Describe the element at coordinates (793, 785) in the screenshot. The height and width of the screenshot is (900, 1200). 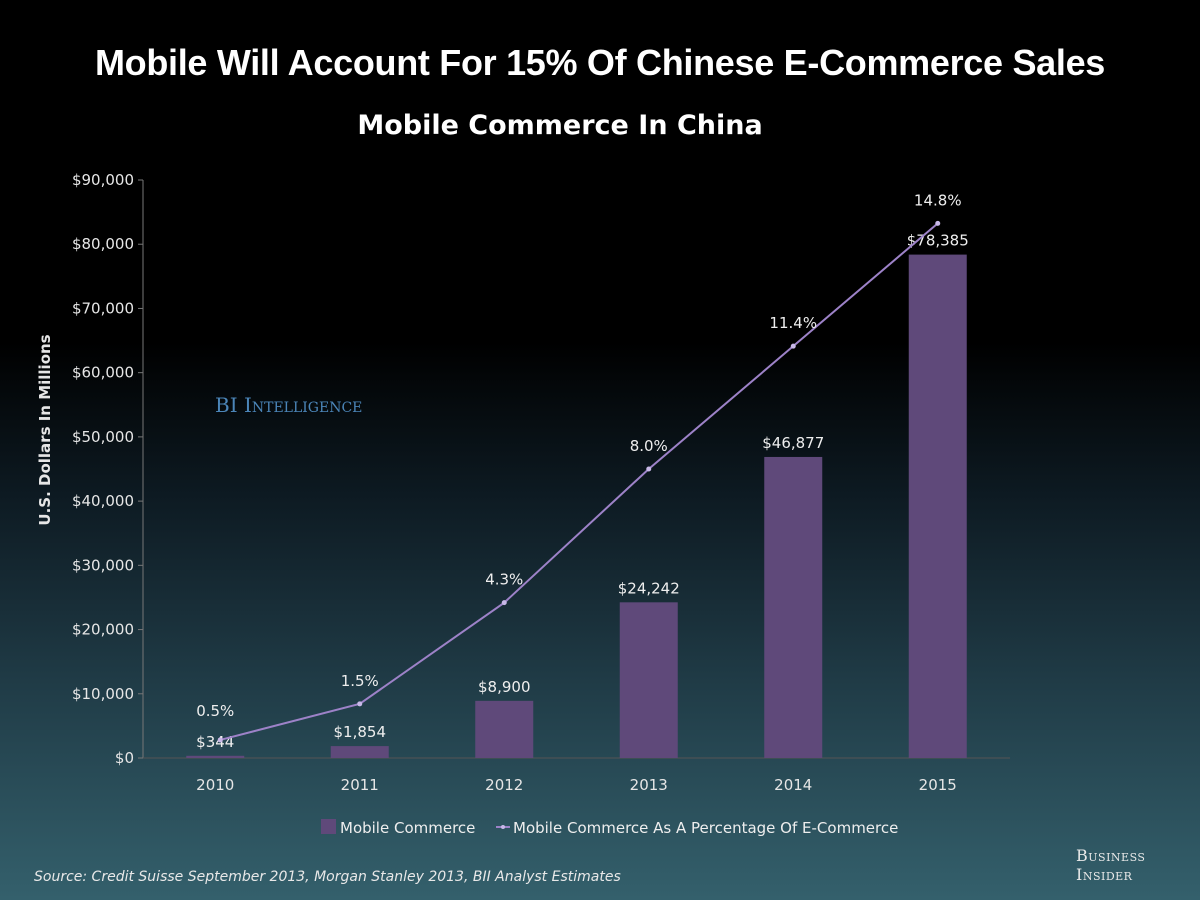
I see `x-tick-label: 2014` at that location.